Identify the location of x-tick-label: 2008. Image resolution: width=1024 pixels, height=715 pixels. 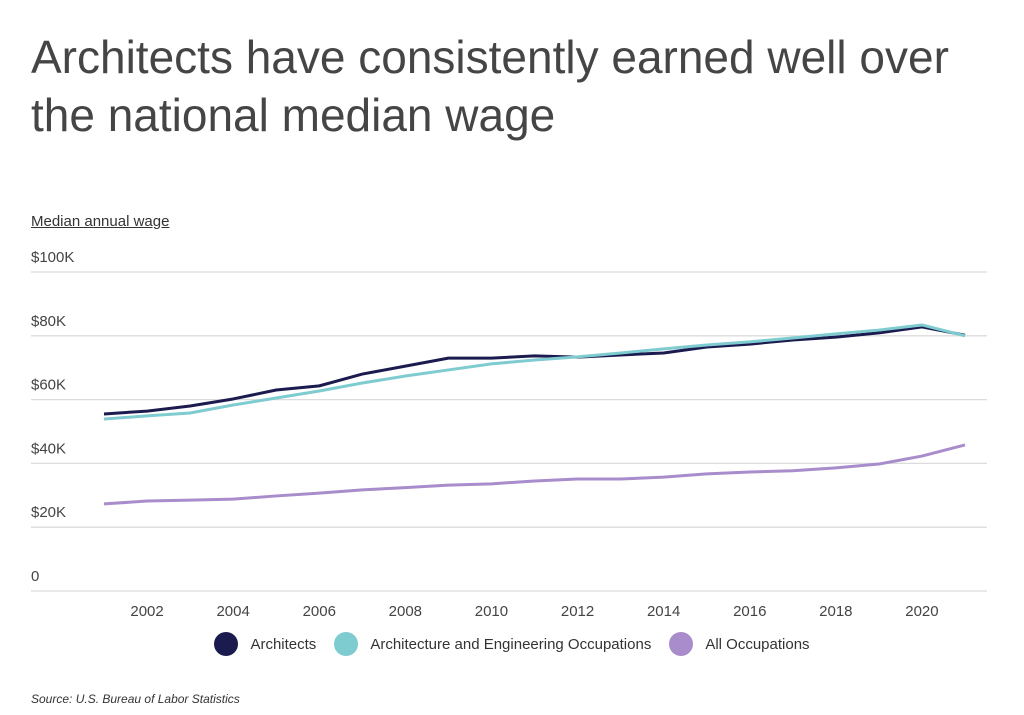
(405, 611).